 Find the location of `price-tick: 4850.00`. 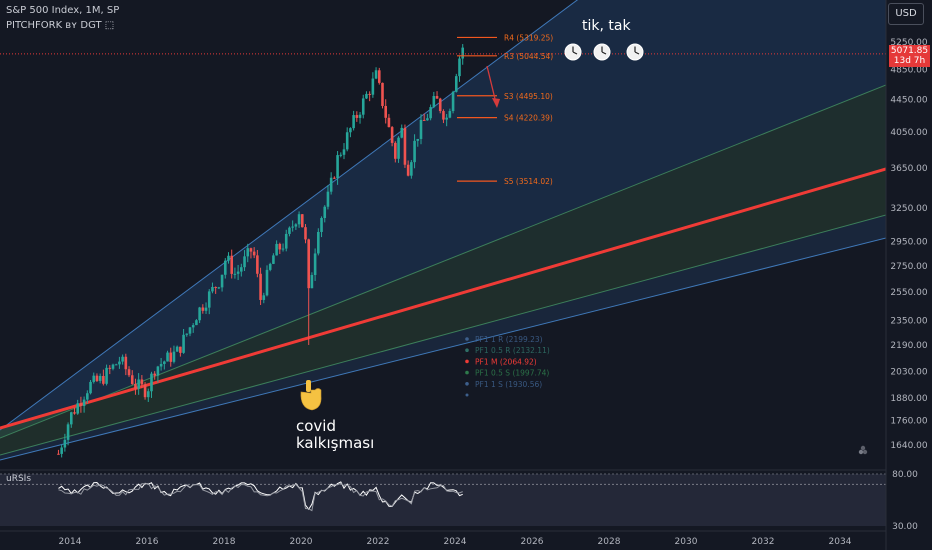

price-tick: 4850.00 is located at coordinates (908, 70).